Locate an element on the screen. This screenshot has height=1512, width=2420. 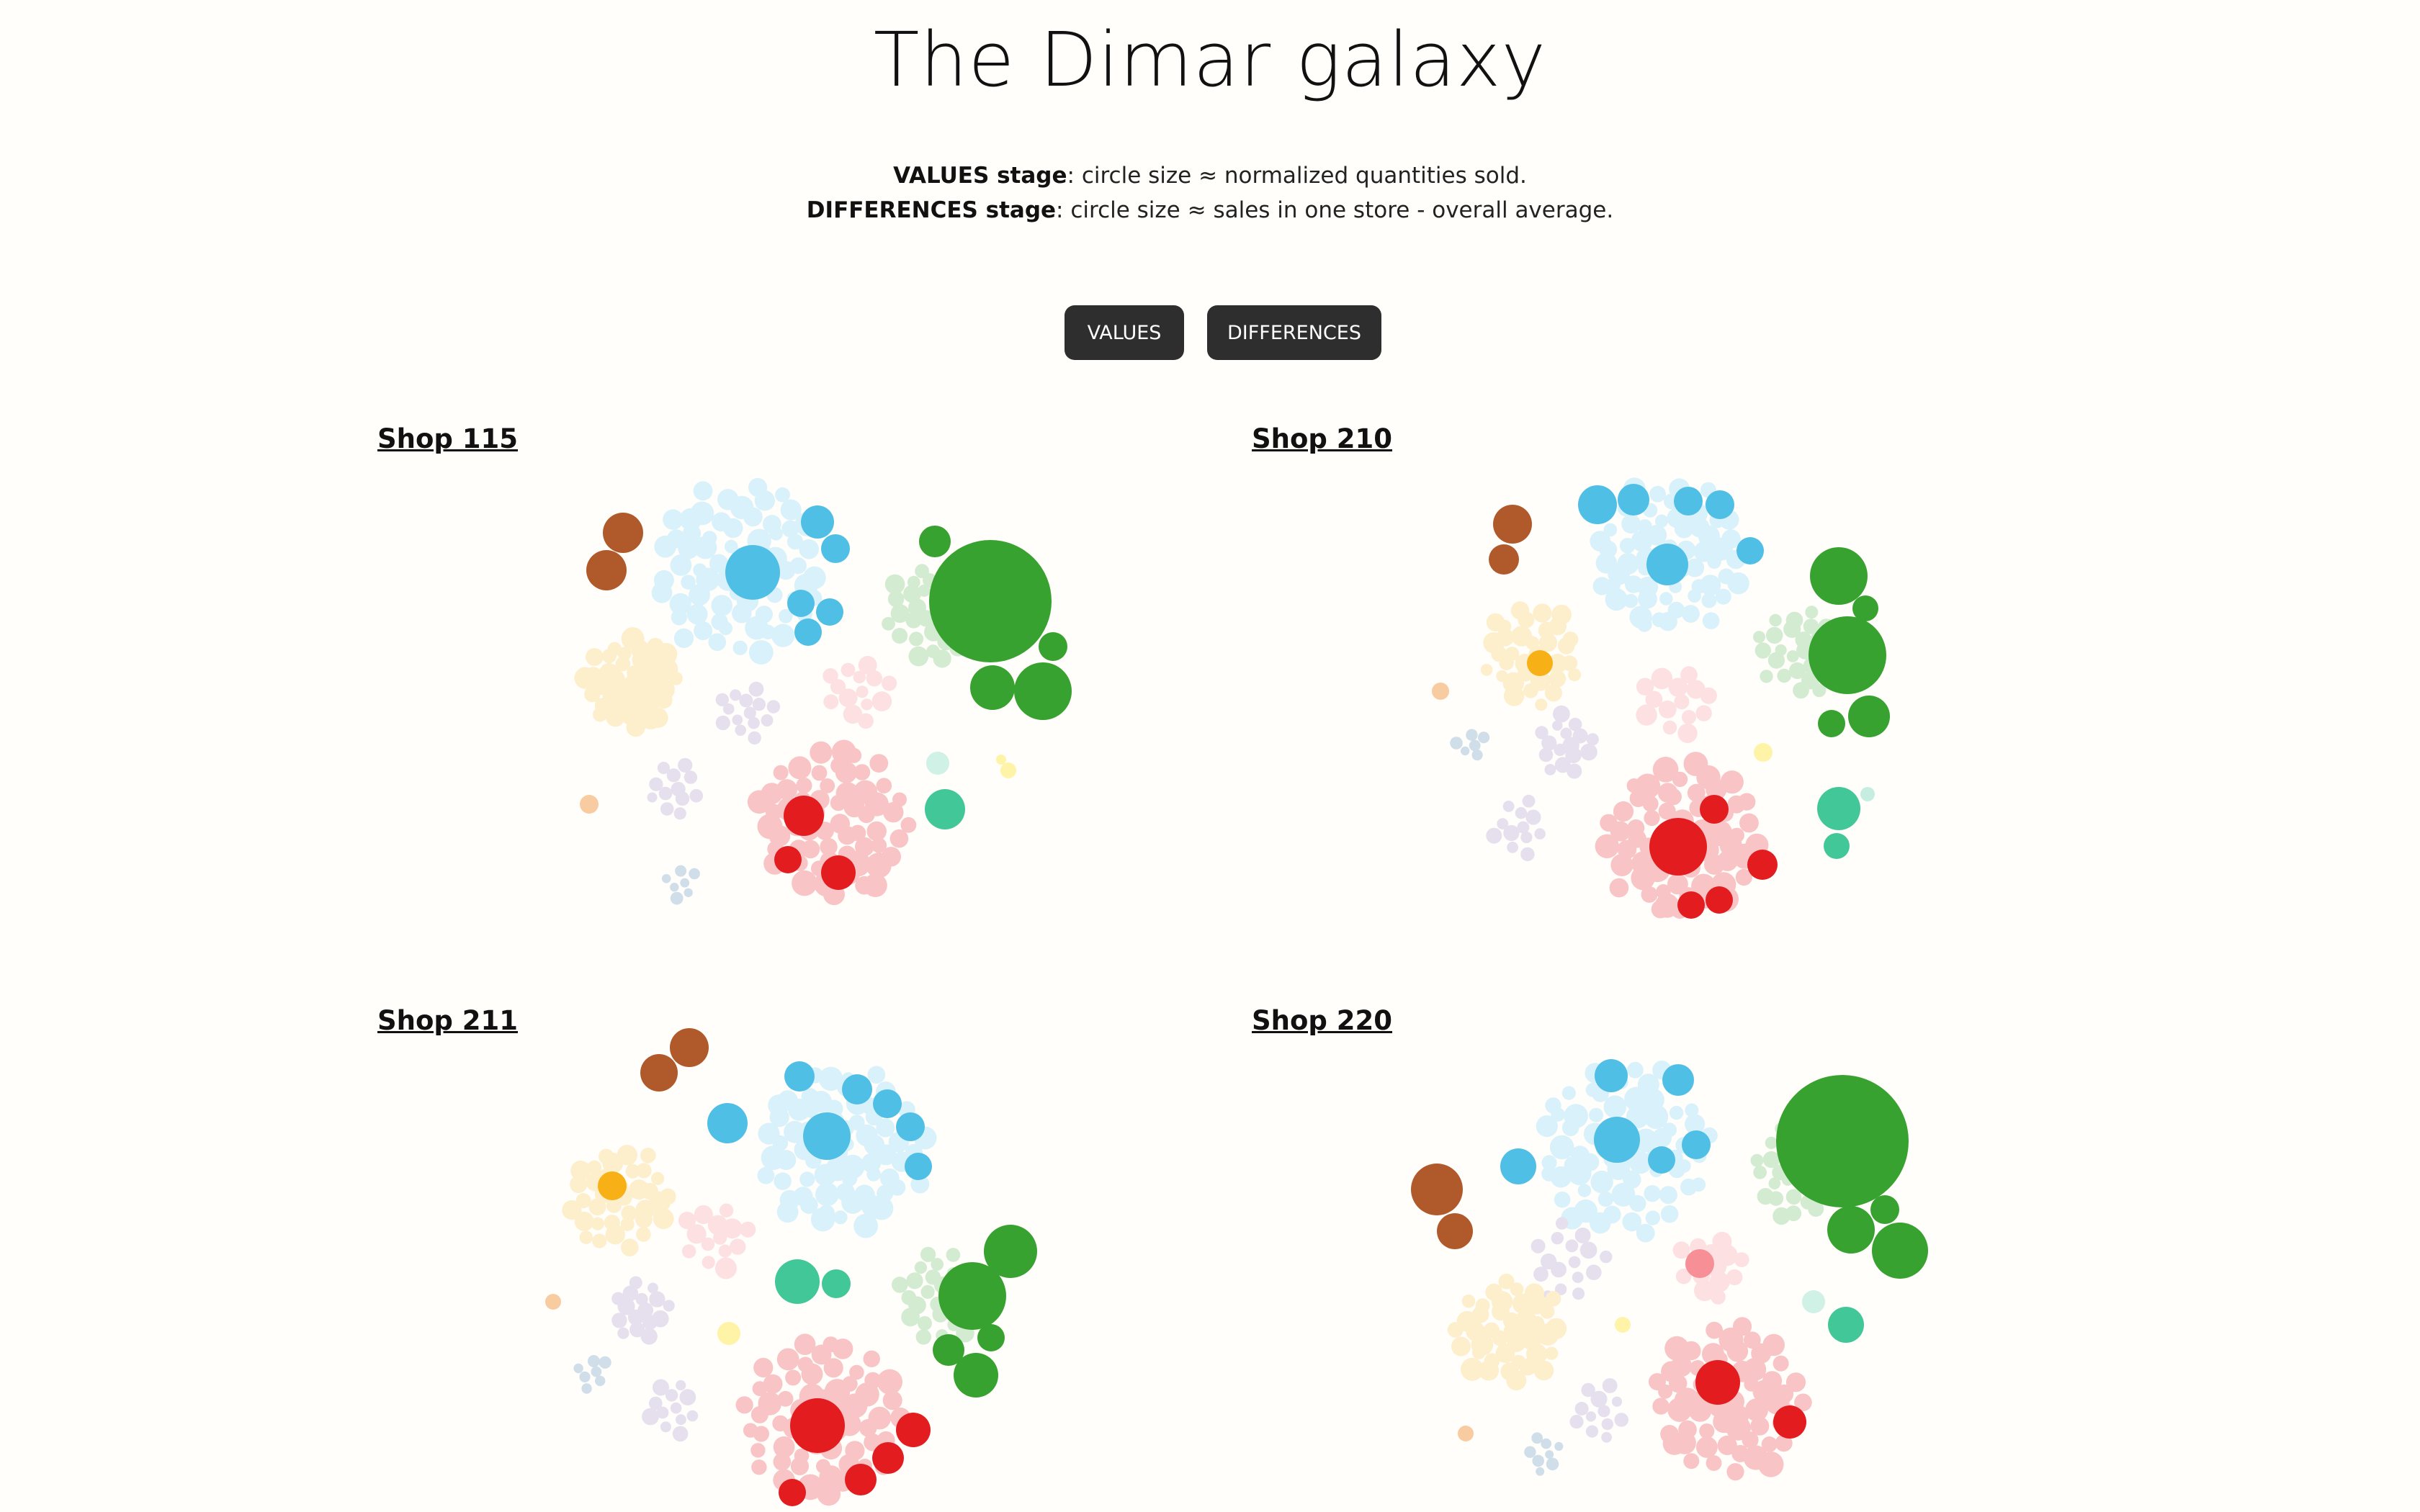
shop-220-label: Shop 220 is located at coordinates (1322, 1020).